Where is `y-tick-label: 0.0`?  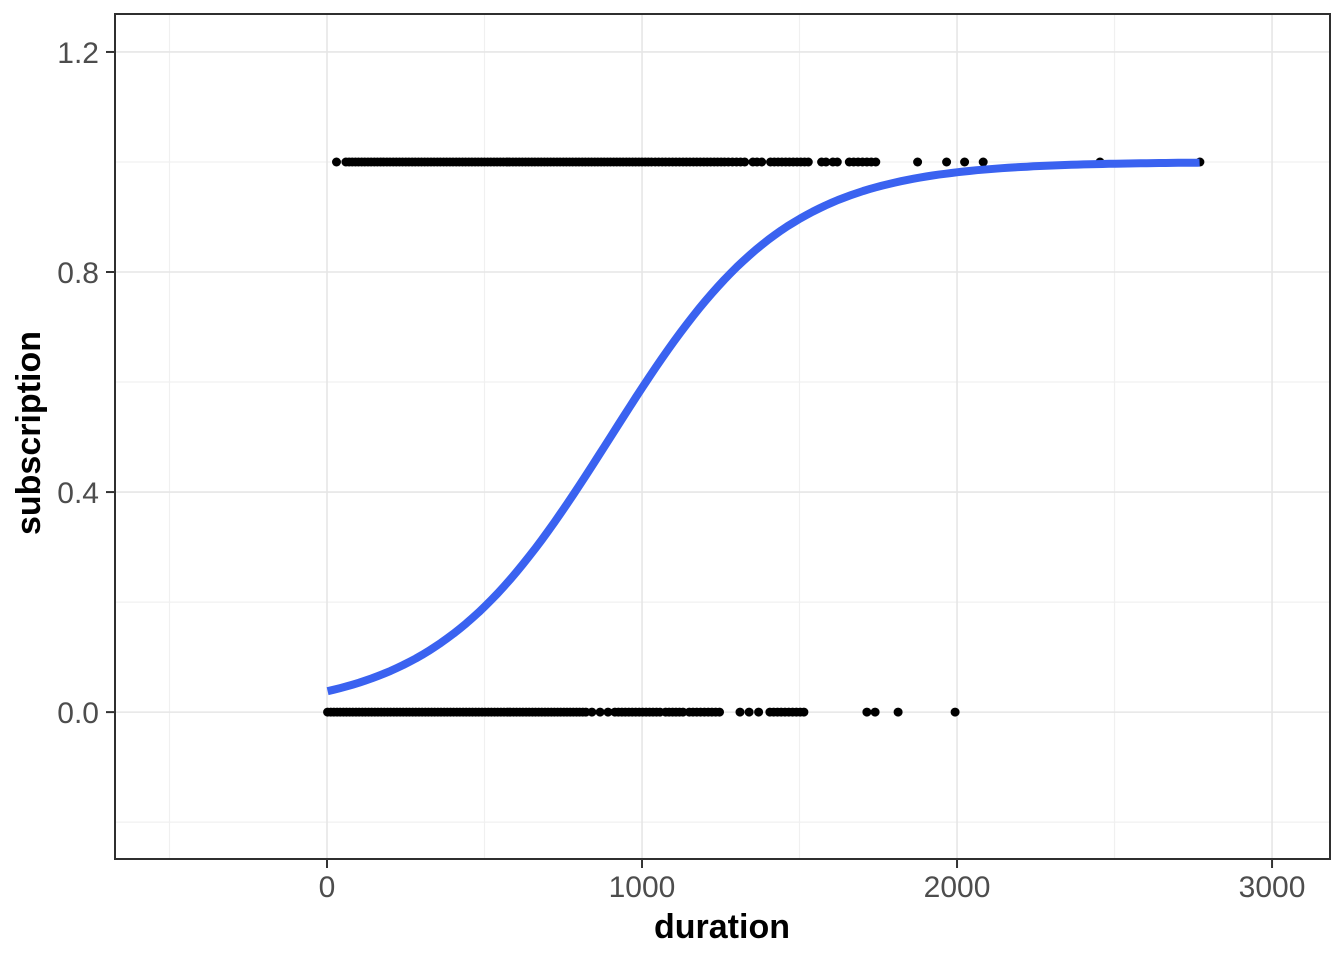
y-tick-label: 0.0 is located at coordinates (78, 713).